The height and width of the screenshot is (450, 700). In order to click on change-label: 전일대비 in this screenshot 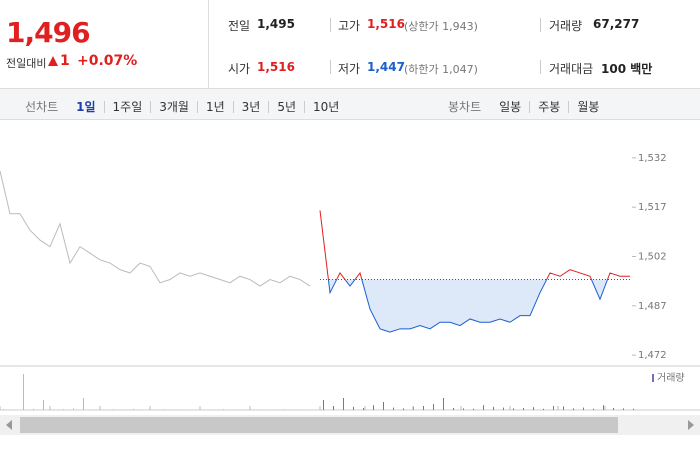, I will do `click(26, 63)`.